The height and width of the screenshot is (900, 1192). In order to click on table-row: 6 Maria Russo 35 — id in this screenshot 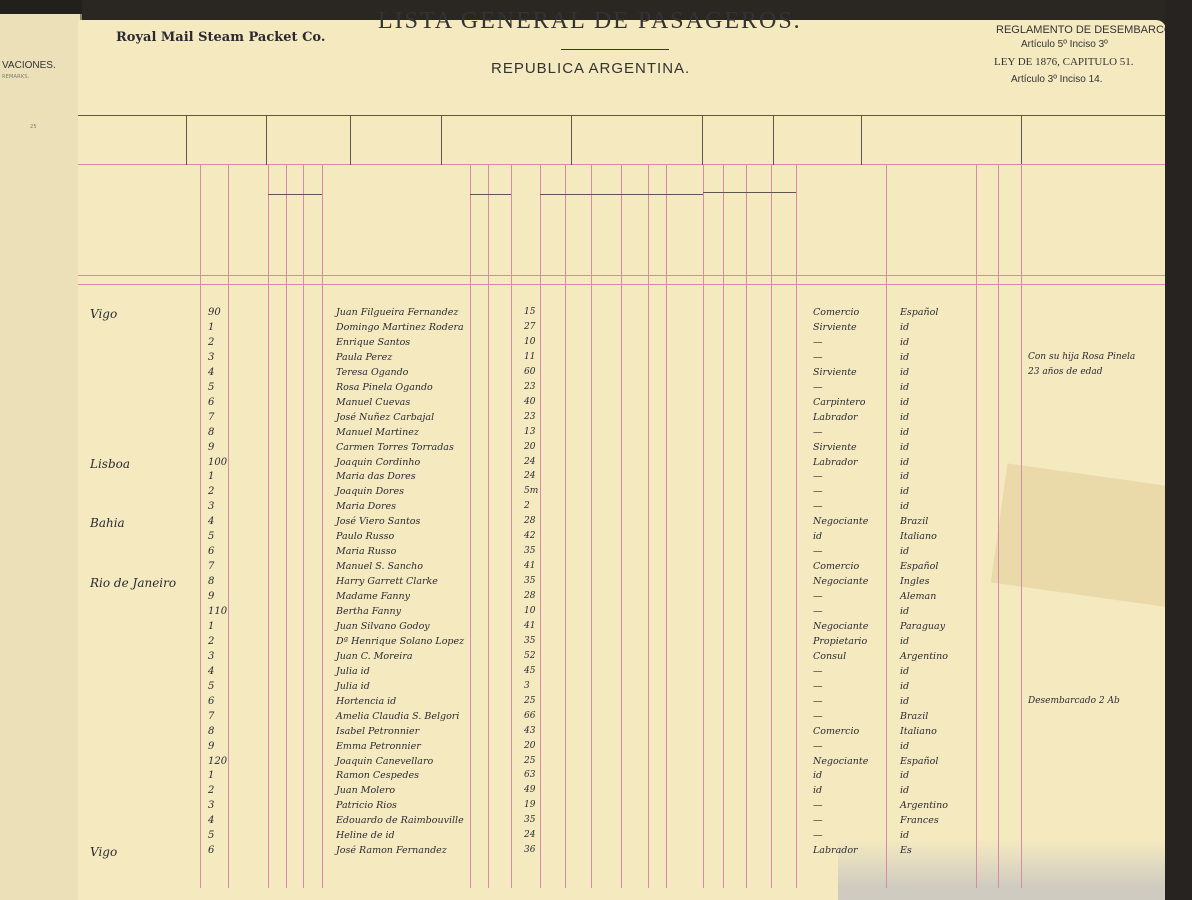, I will do `click(622, 553)`.